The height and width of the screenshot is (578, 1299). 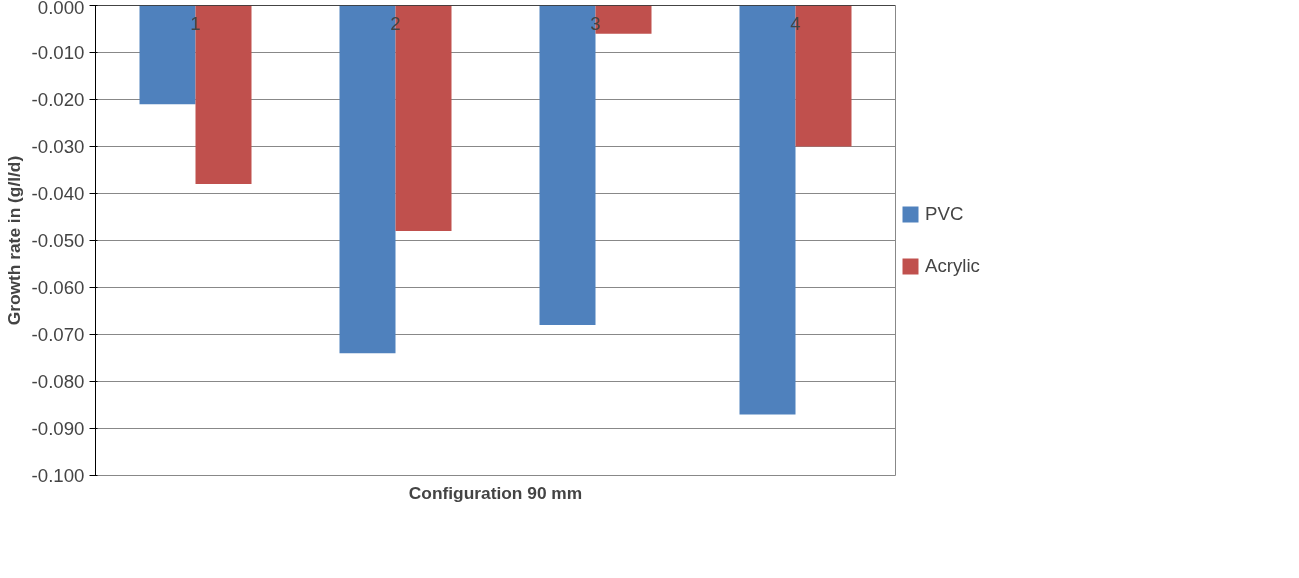 I want to click on legend-label: Acrylic, so click(x=952, y=266).